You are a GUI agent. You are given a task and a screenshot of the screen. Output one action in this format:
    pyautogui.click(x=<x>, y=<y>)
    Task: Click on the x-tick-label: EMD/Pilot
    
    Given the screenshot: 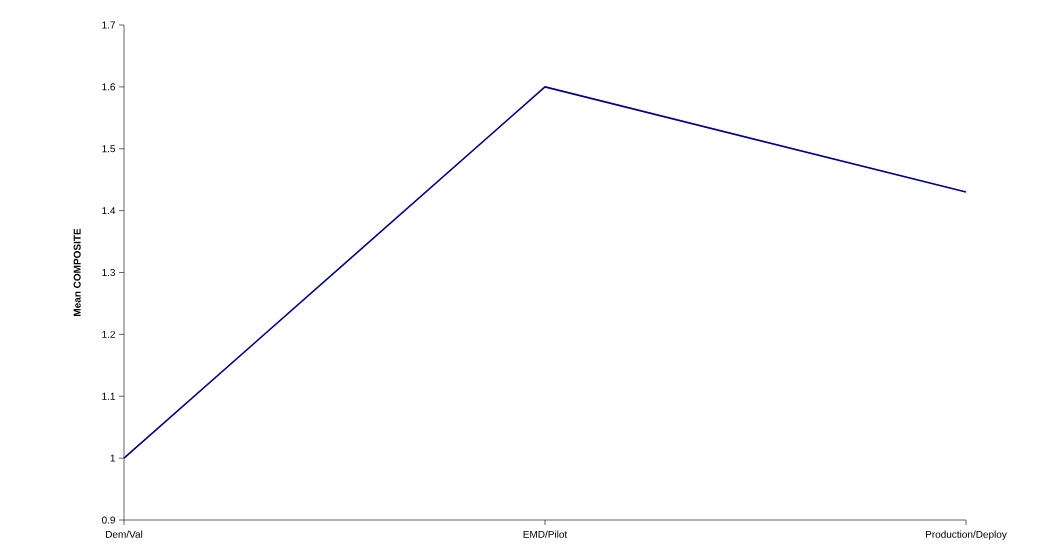 What is the action you would take?
    pyautogui.click(x=545, y=534)
    